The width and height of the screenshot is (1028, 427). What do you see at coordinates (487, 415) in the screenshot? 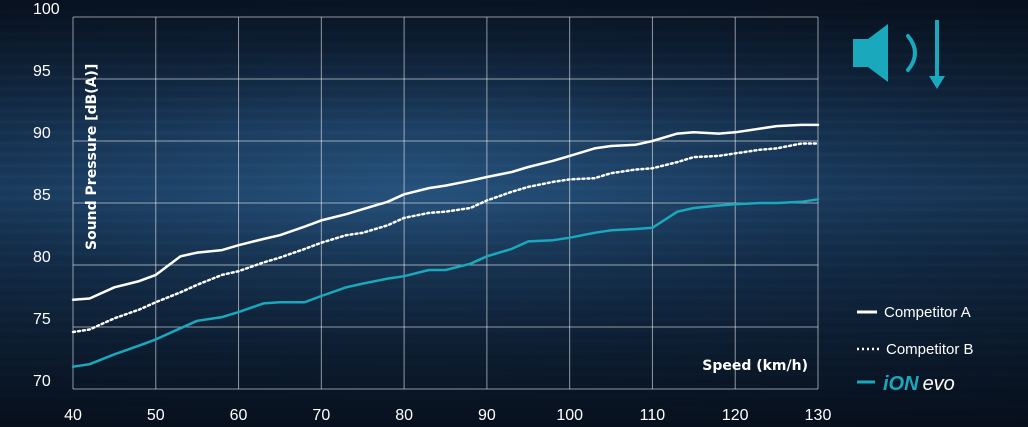
I see `x-tick-label: 90` at bounding box center [487, 415].